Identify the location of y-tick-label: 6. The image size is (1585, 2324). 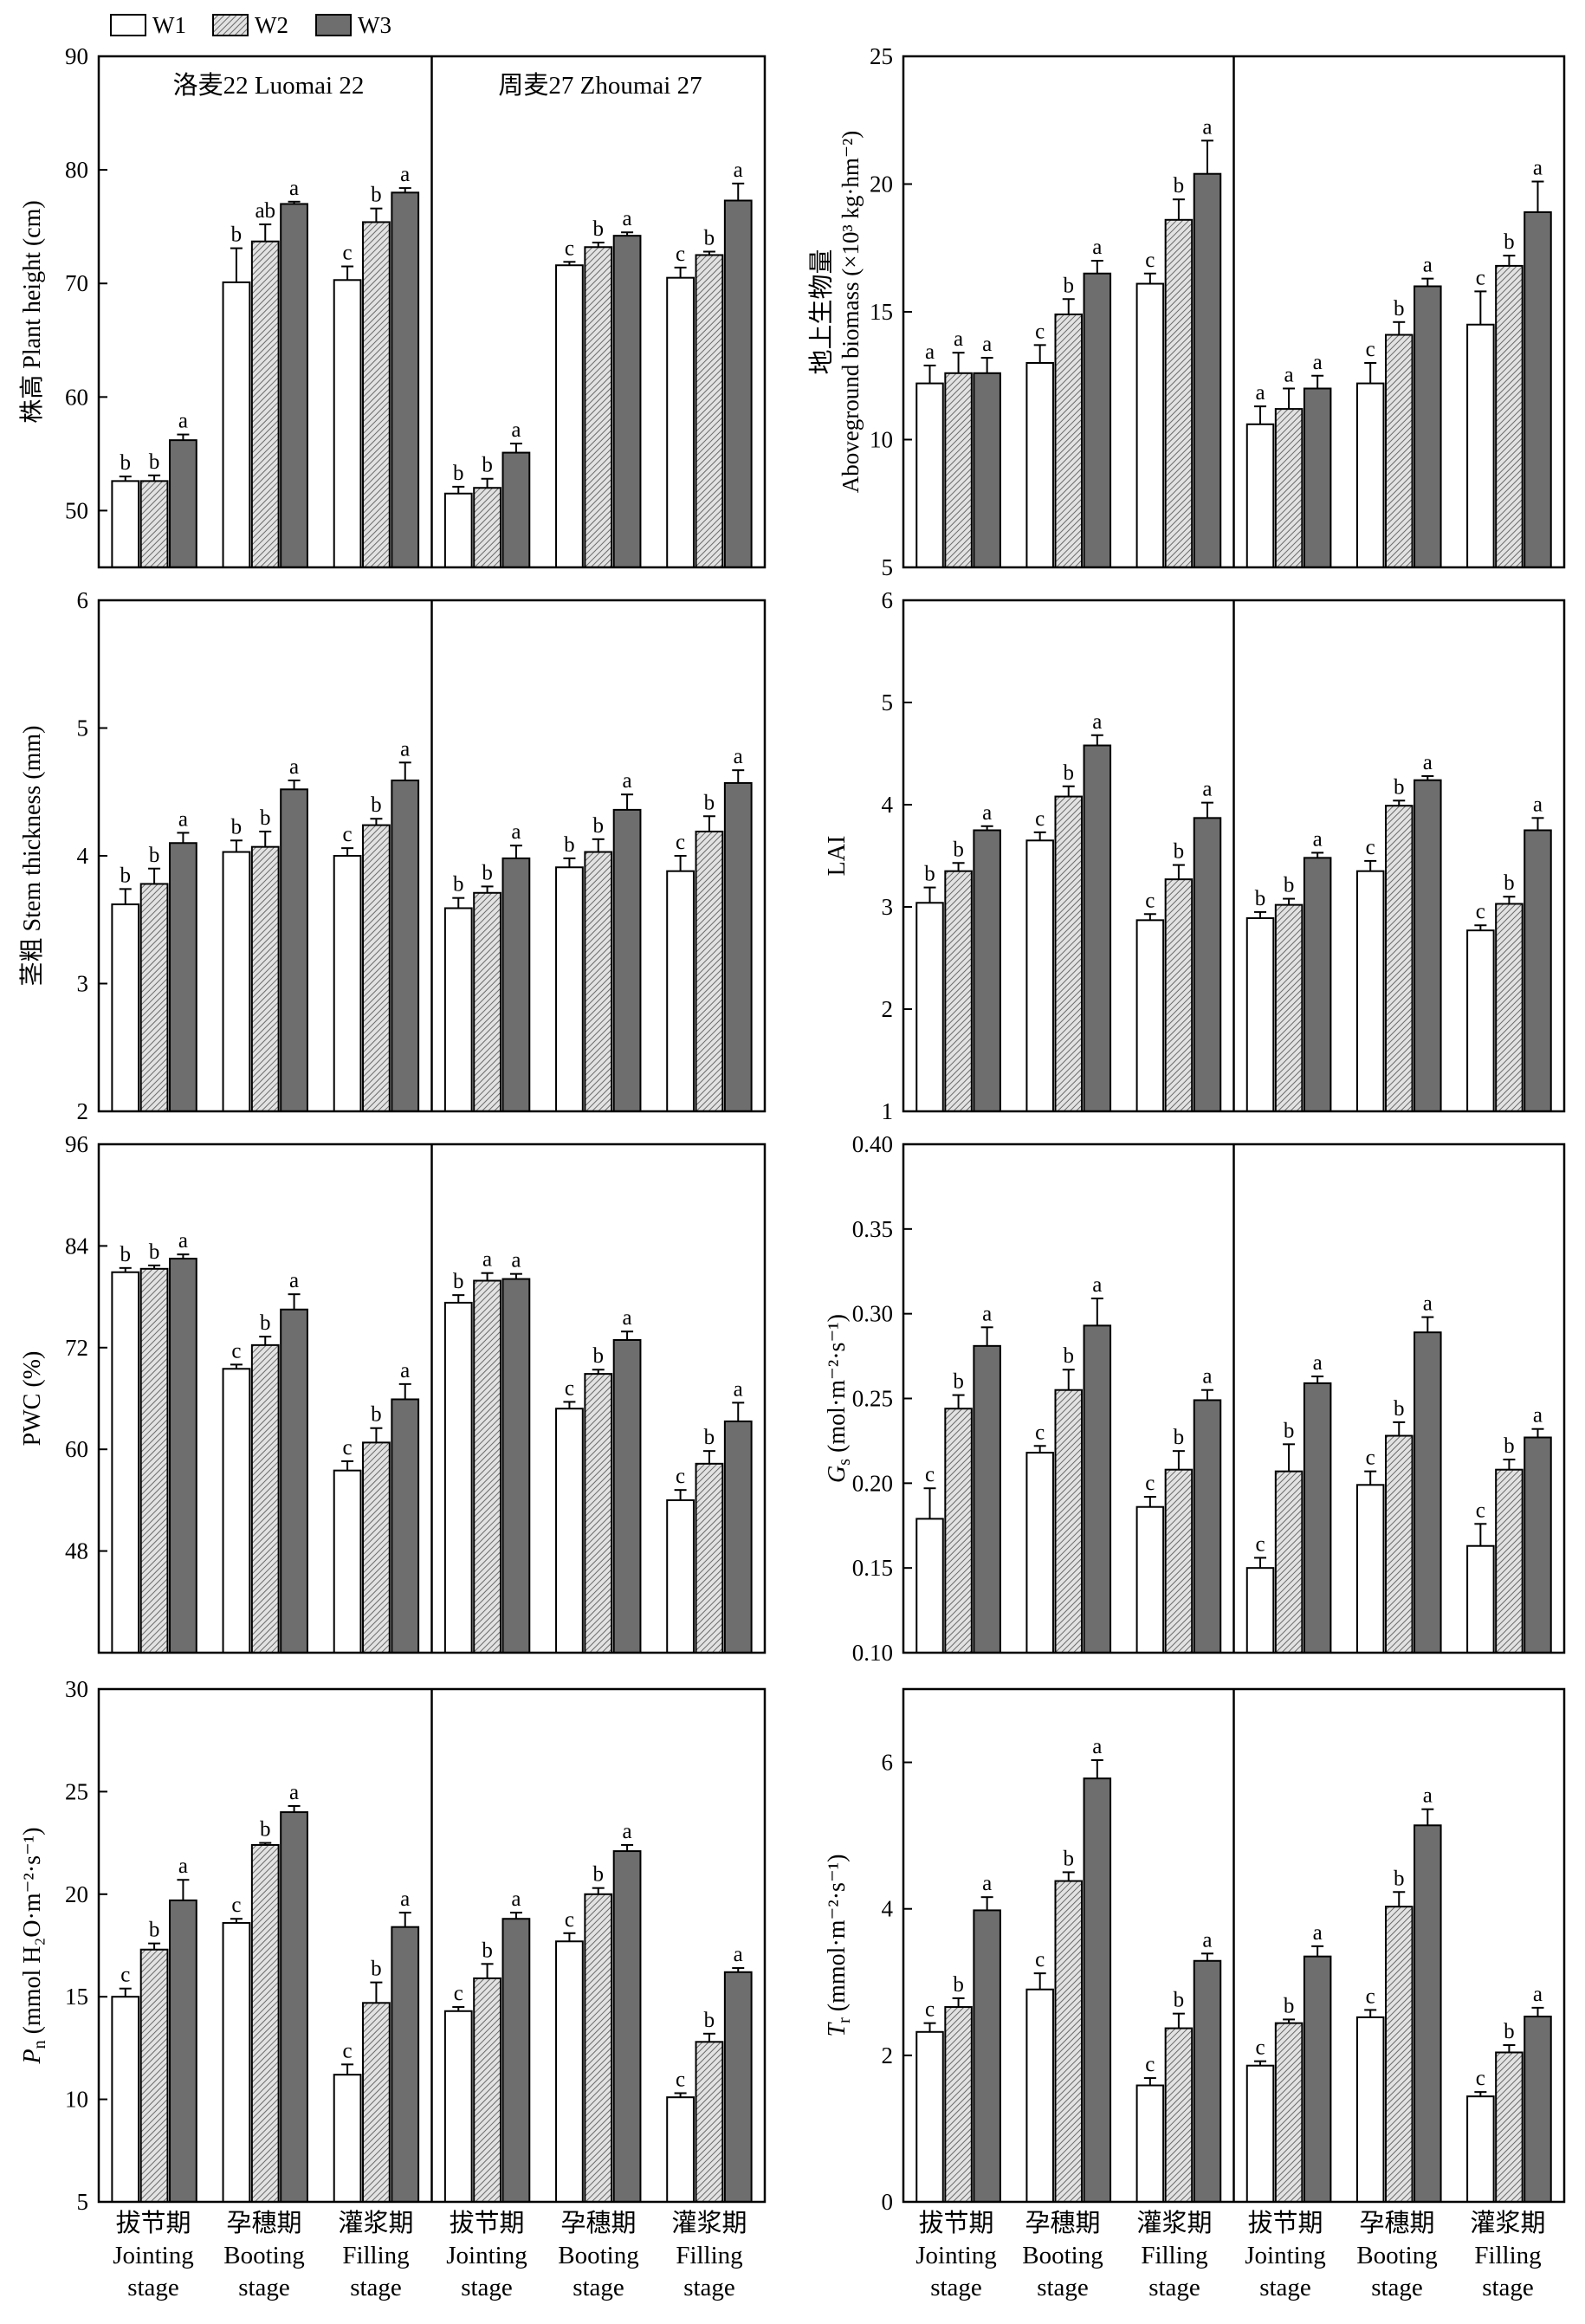
(888, 1763).